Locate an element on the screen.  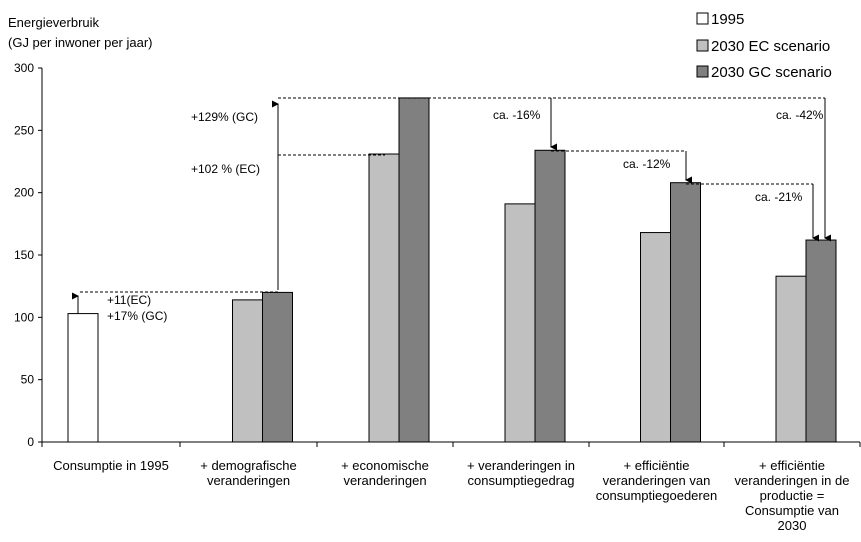
legend-item-1995: 1995 is located at coordinates (720, 19).